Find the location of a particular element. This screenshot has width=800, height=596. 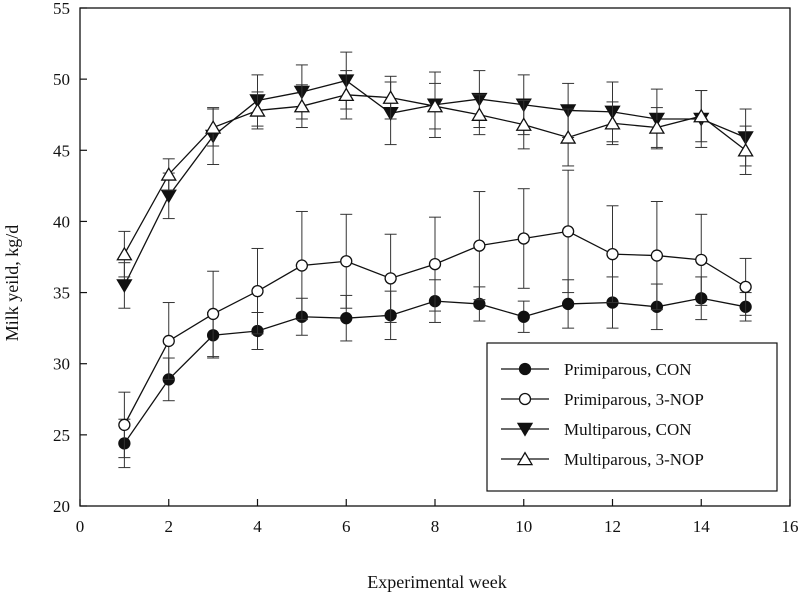

legend-item: Primiparous, CON is located at coordinates (596, 369).